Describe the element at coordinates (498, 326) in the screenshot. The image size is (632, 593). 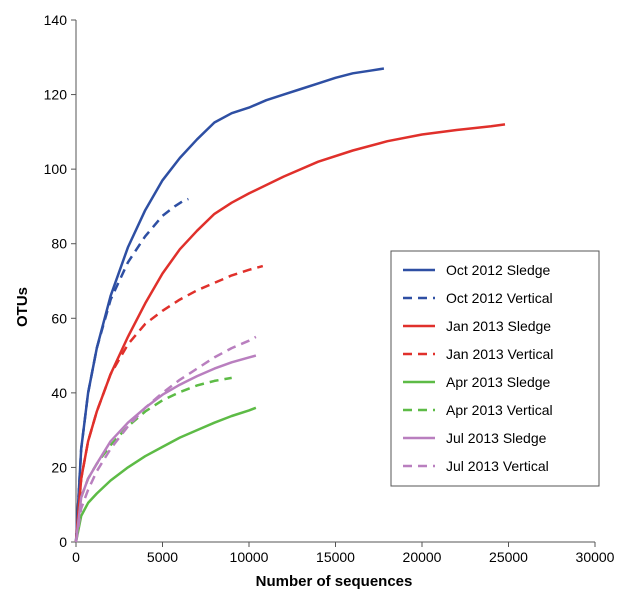
I see `legend-label-jan-2013-sledge: Jan 2013 Sledge` at that location.